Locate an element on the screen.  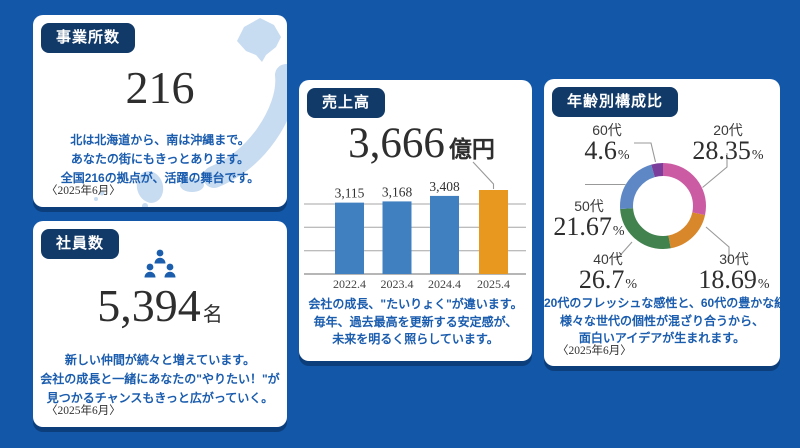
age-20s-name: 20代 is located at coordinates (728, 130).